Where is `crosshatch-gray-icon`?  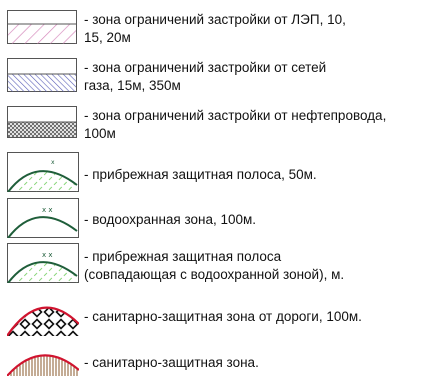 crosshatch-gray-icon is located at coordinates (42, 122).